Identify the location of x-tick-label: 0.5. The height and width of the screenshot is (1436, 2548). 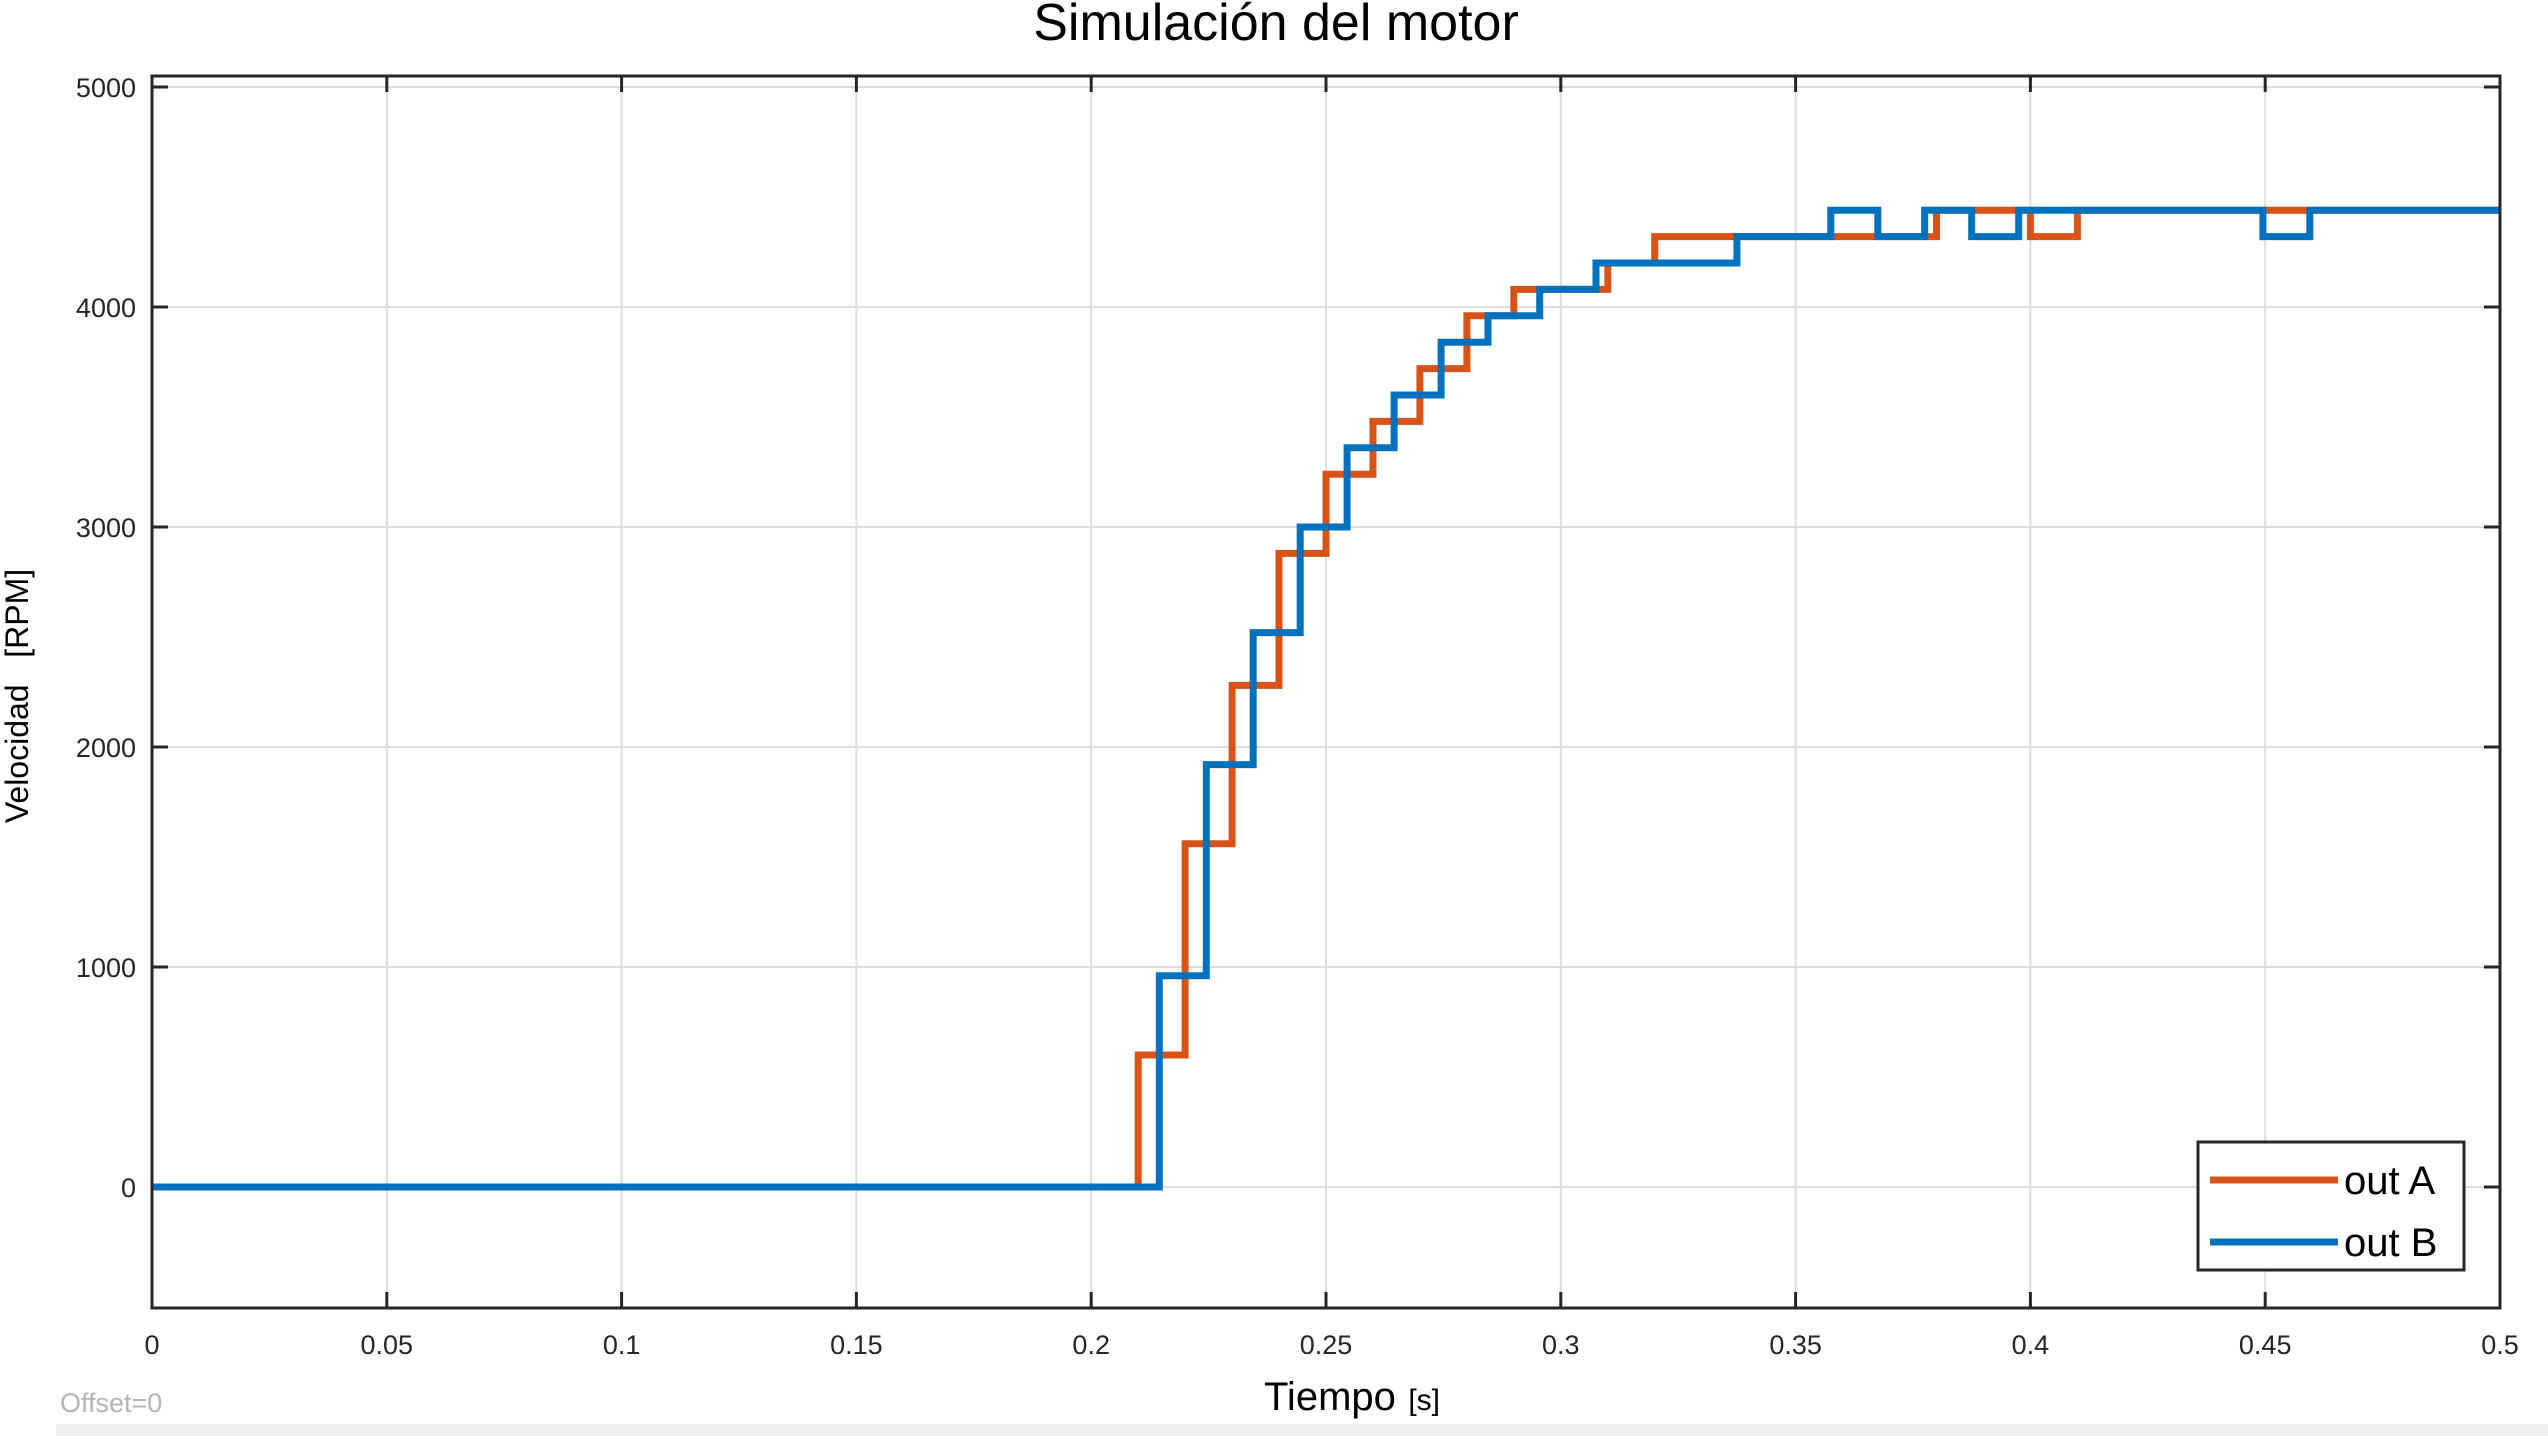
(2500, 1345).